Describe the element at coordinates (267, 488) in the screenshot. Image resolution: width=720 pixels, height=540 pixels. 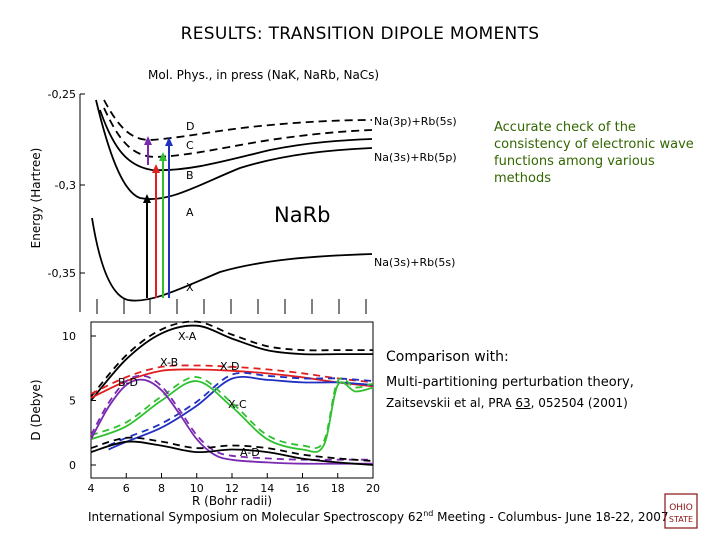
I see `dipole-x-tick-label: 14` at that location.